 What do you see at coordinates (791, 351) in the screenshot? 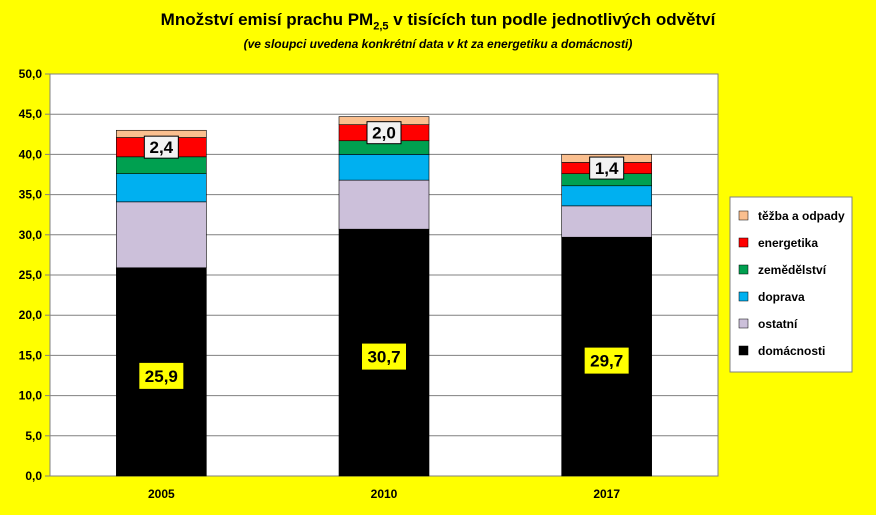
I see `legend-label: domácnosti` at bounding box center [791, 351].